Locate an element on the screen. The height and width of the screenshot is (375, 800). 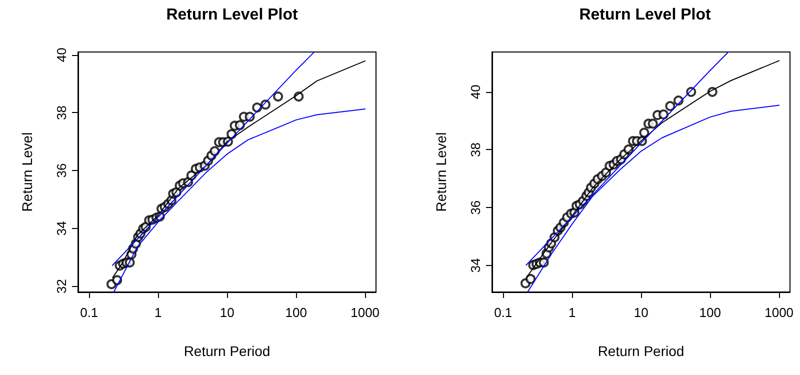
y-tick-label: 32 is located at coordinates (61, 286).